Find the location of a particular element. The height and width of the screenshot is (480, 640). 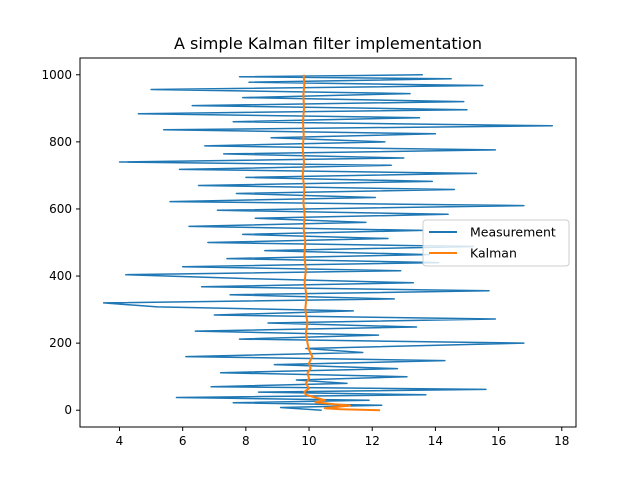

kalman-line is located at coordinates (341, 243).